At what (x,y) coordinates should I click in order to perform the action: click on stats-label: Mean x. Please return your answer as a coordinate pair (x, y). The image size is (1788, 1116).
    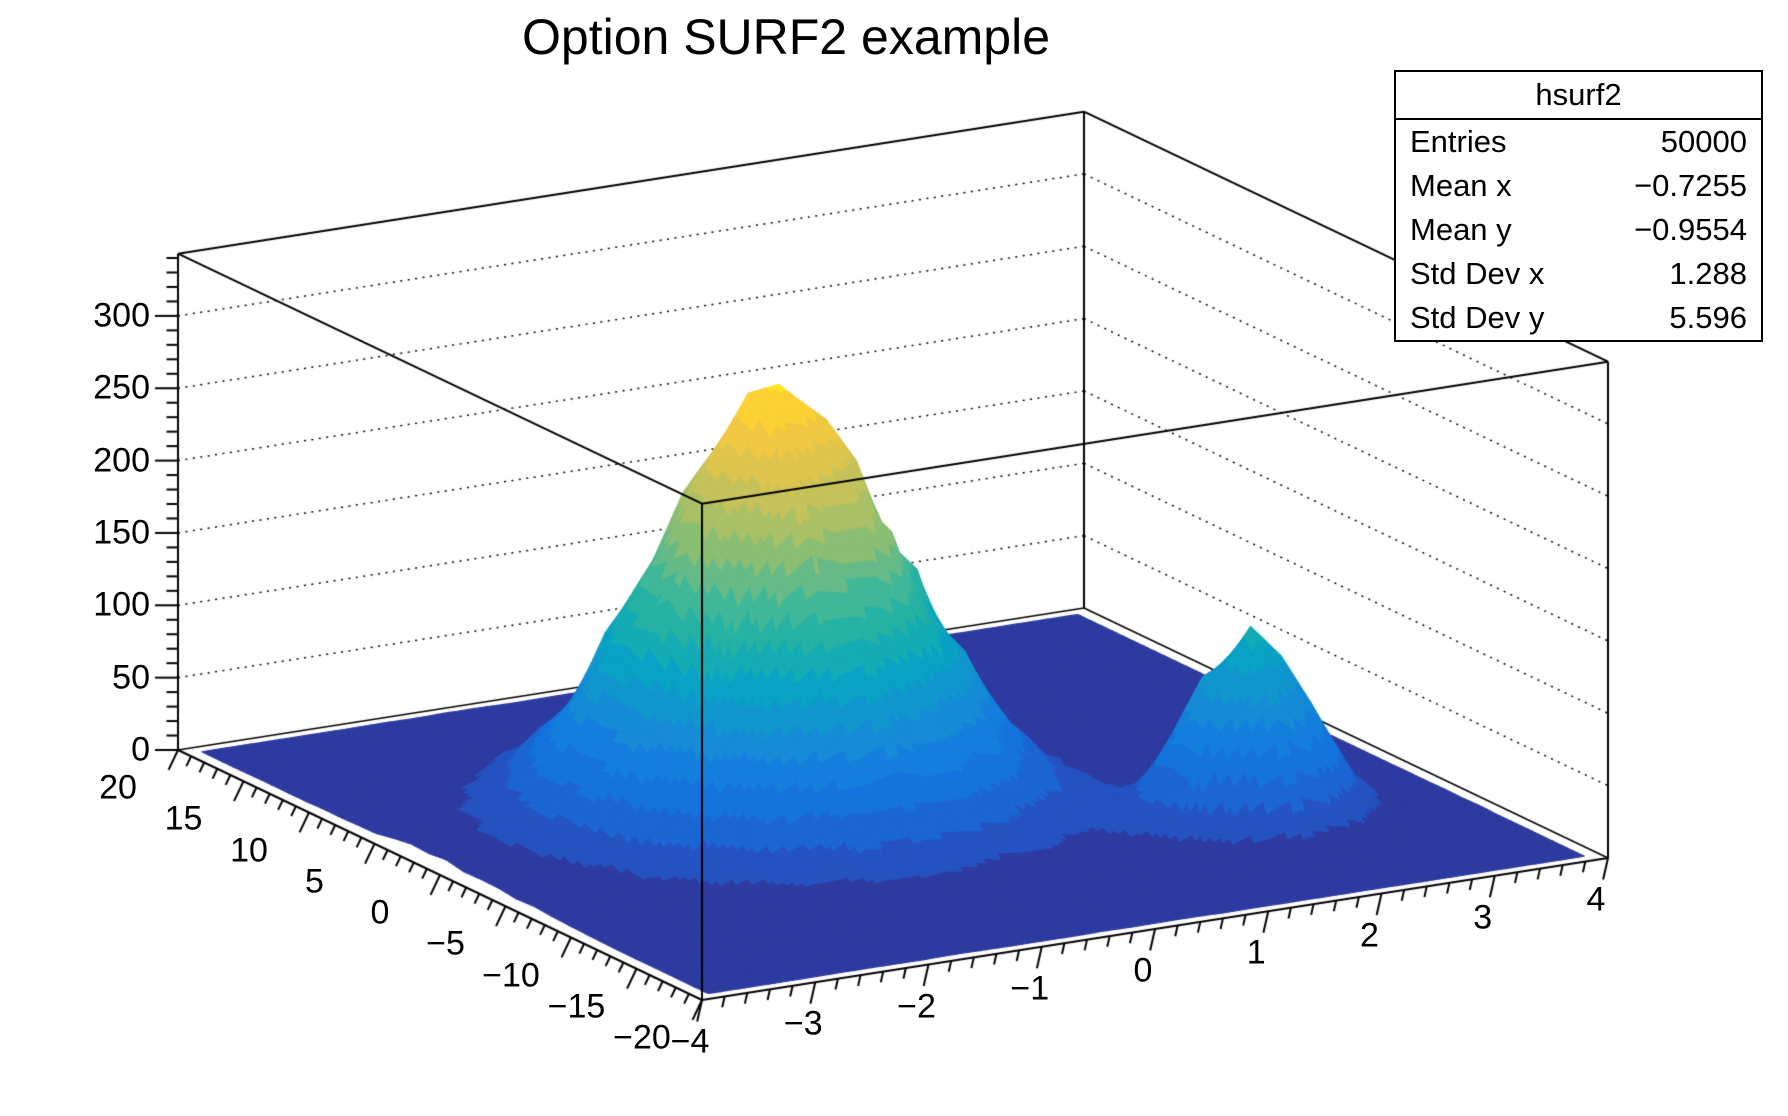
    Looking at the image, I should click on (1461, 185).